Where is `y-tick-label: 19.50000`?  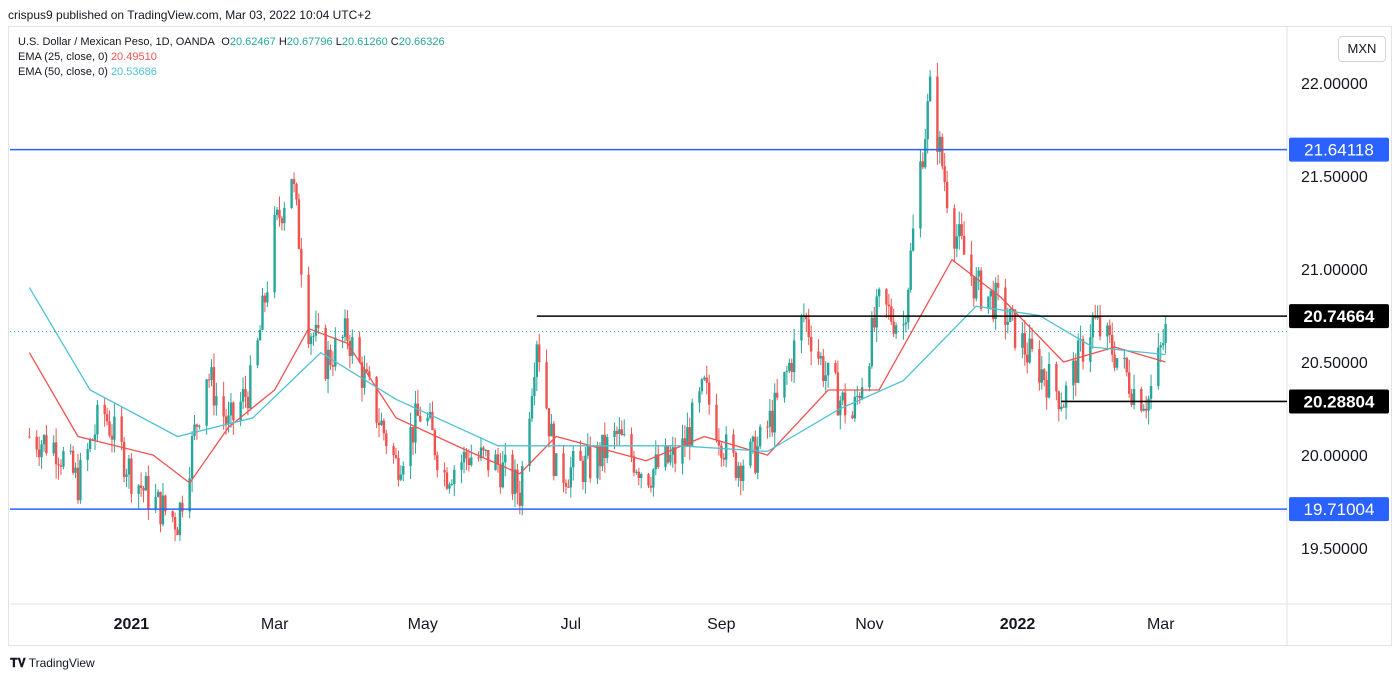
y-tick-label: 19.50000 is located at coordinates (1334, 549).